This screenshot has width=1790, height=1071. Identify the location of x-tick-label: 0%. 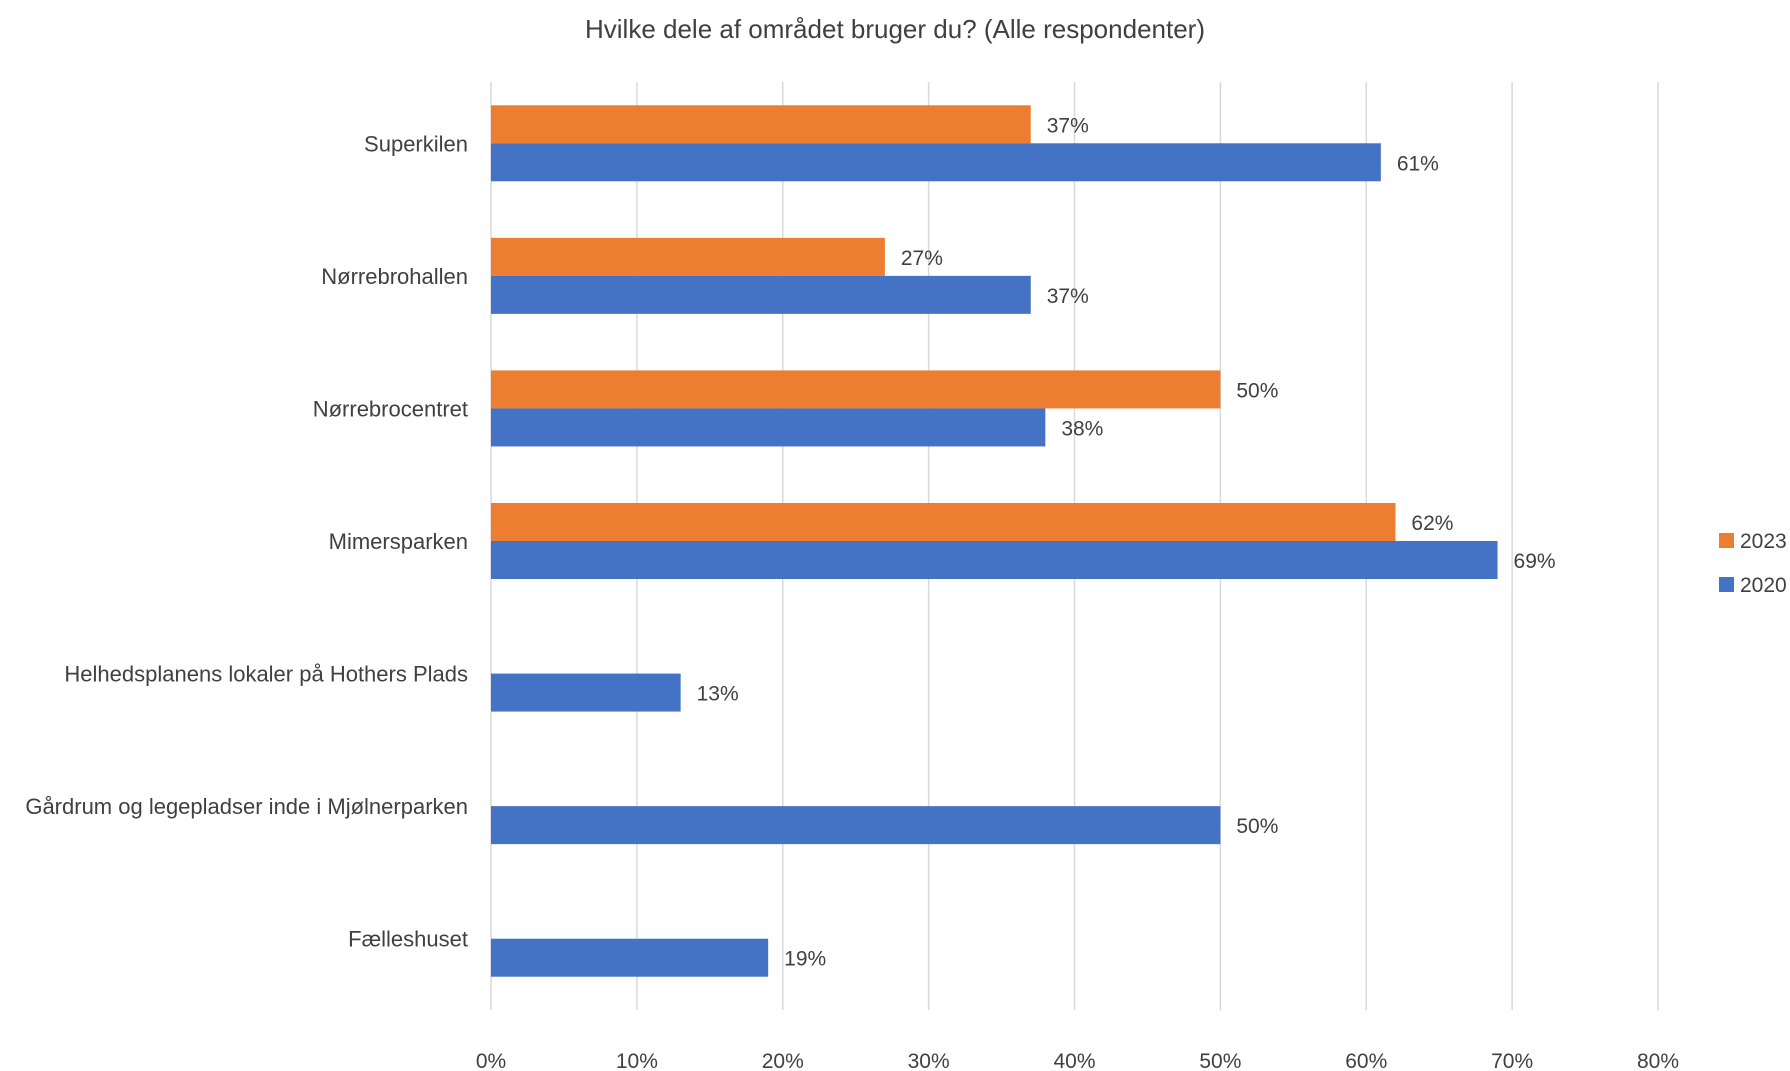
(491, 1060).